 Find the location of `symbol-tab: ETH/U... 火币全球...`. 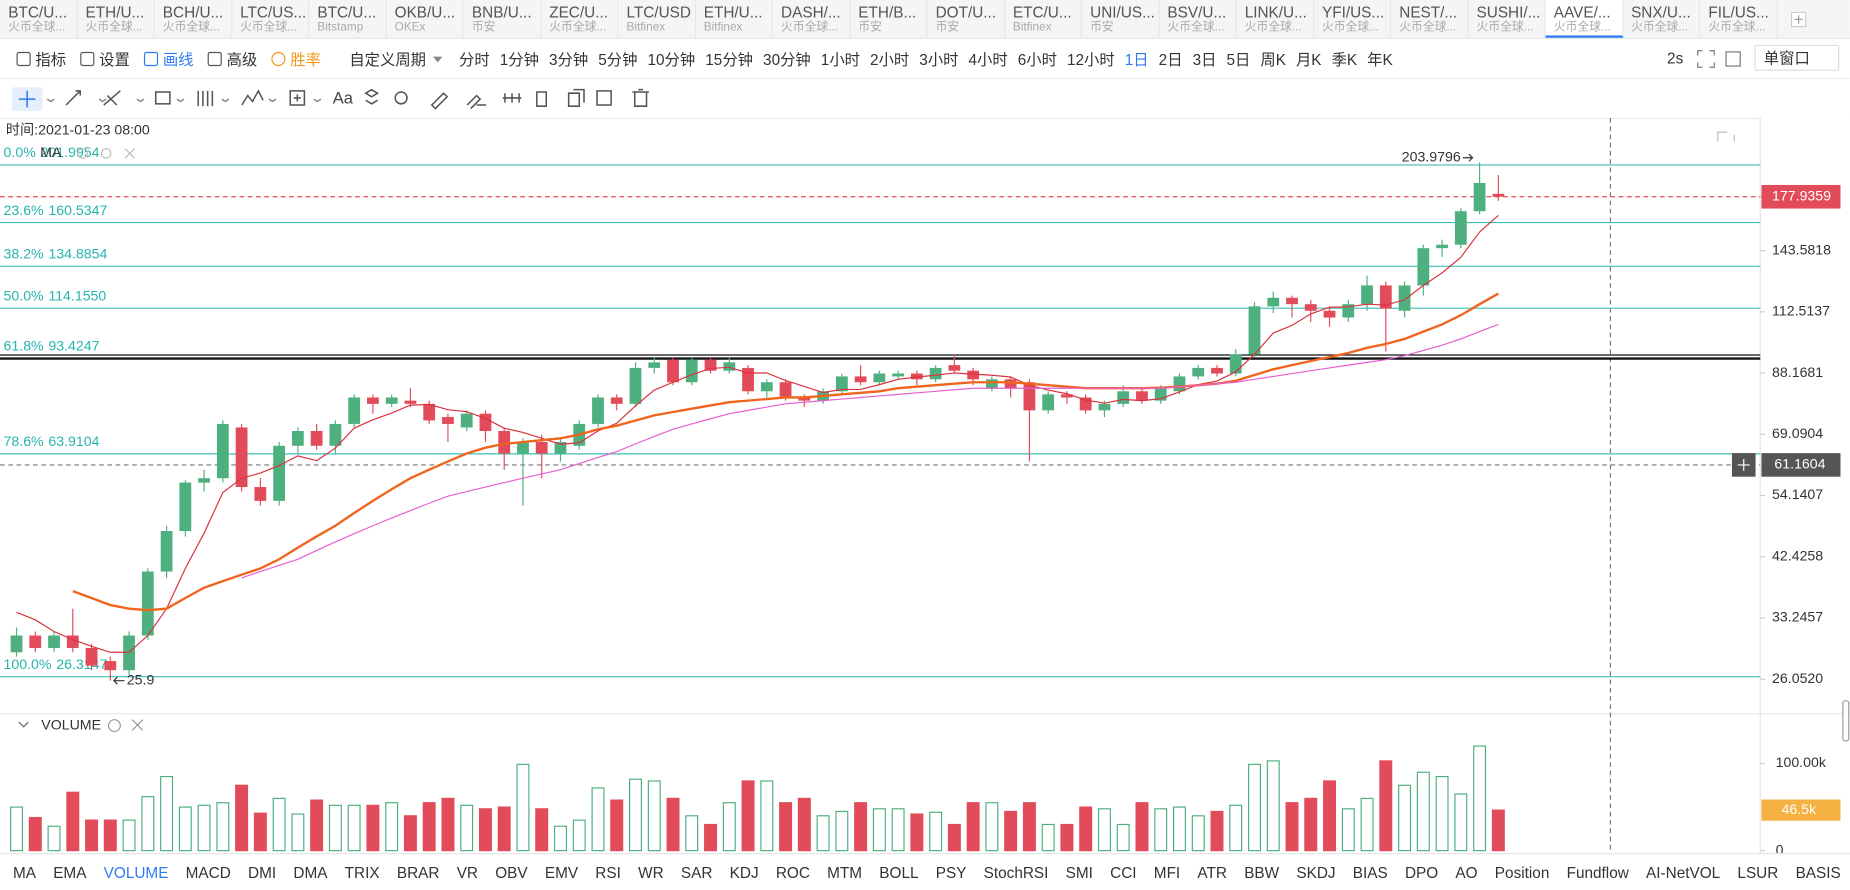

symbol-tab: ETH/U... 火币全球... is located at coordinates (116, 19).